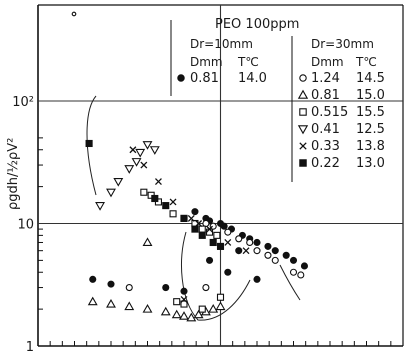 This screenshot has width=418, height=354. I want to click on y-tick-label: 10², so click(23, 102).